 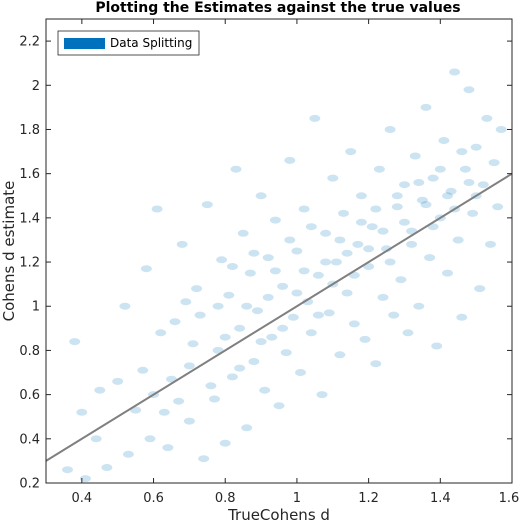 I want to click on y-tick-label: 2.2, so click(x=29, y=42).